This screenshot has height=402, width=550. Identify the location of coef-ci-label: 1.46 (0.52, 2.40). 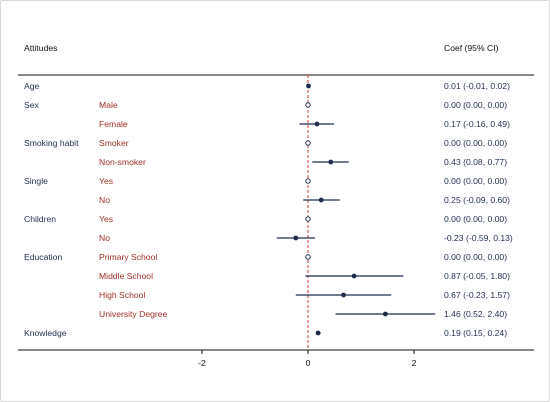
(475, 314).